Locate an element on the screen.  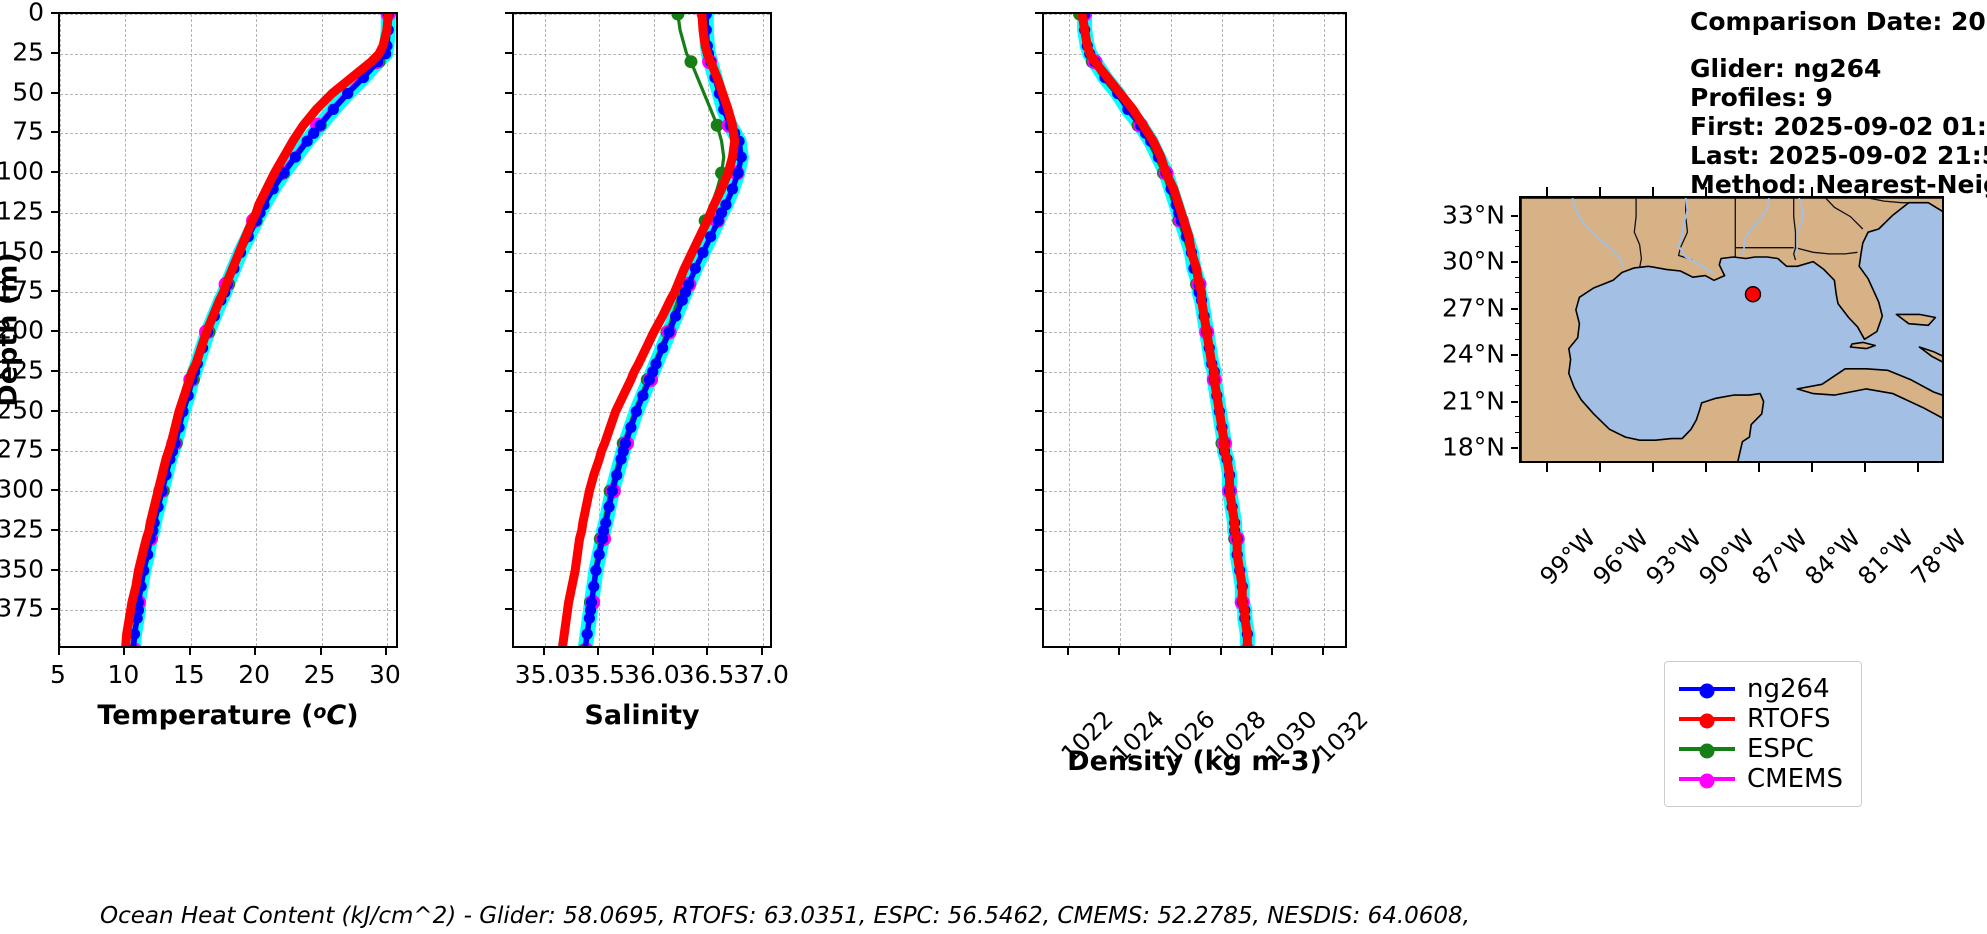
x-axis-label: 35.0 is located at coordinates (542, 674).